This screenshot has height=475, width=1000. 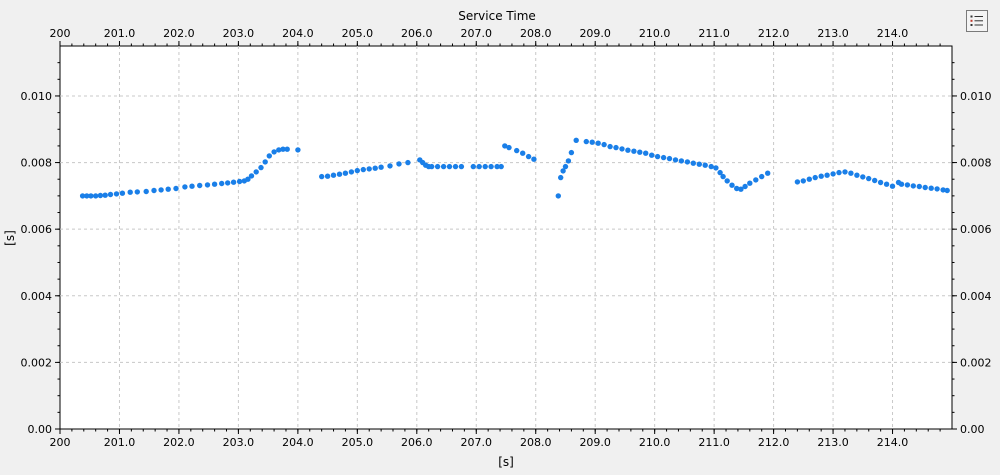 What do you see at coordinates (60, 33) in the screenshot?
I see `x-tick-label-top: 200` at bounding box center [60, 33].